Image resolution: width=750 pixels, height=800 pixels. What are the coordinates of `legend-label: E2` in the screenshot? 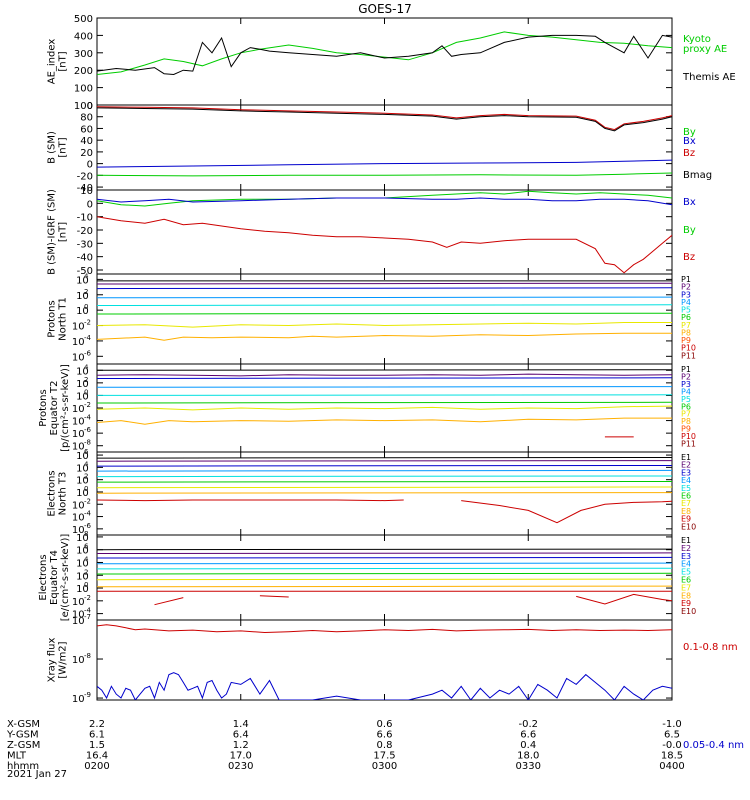 It's located at (686, 465).